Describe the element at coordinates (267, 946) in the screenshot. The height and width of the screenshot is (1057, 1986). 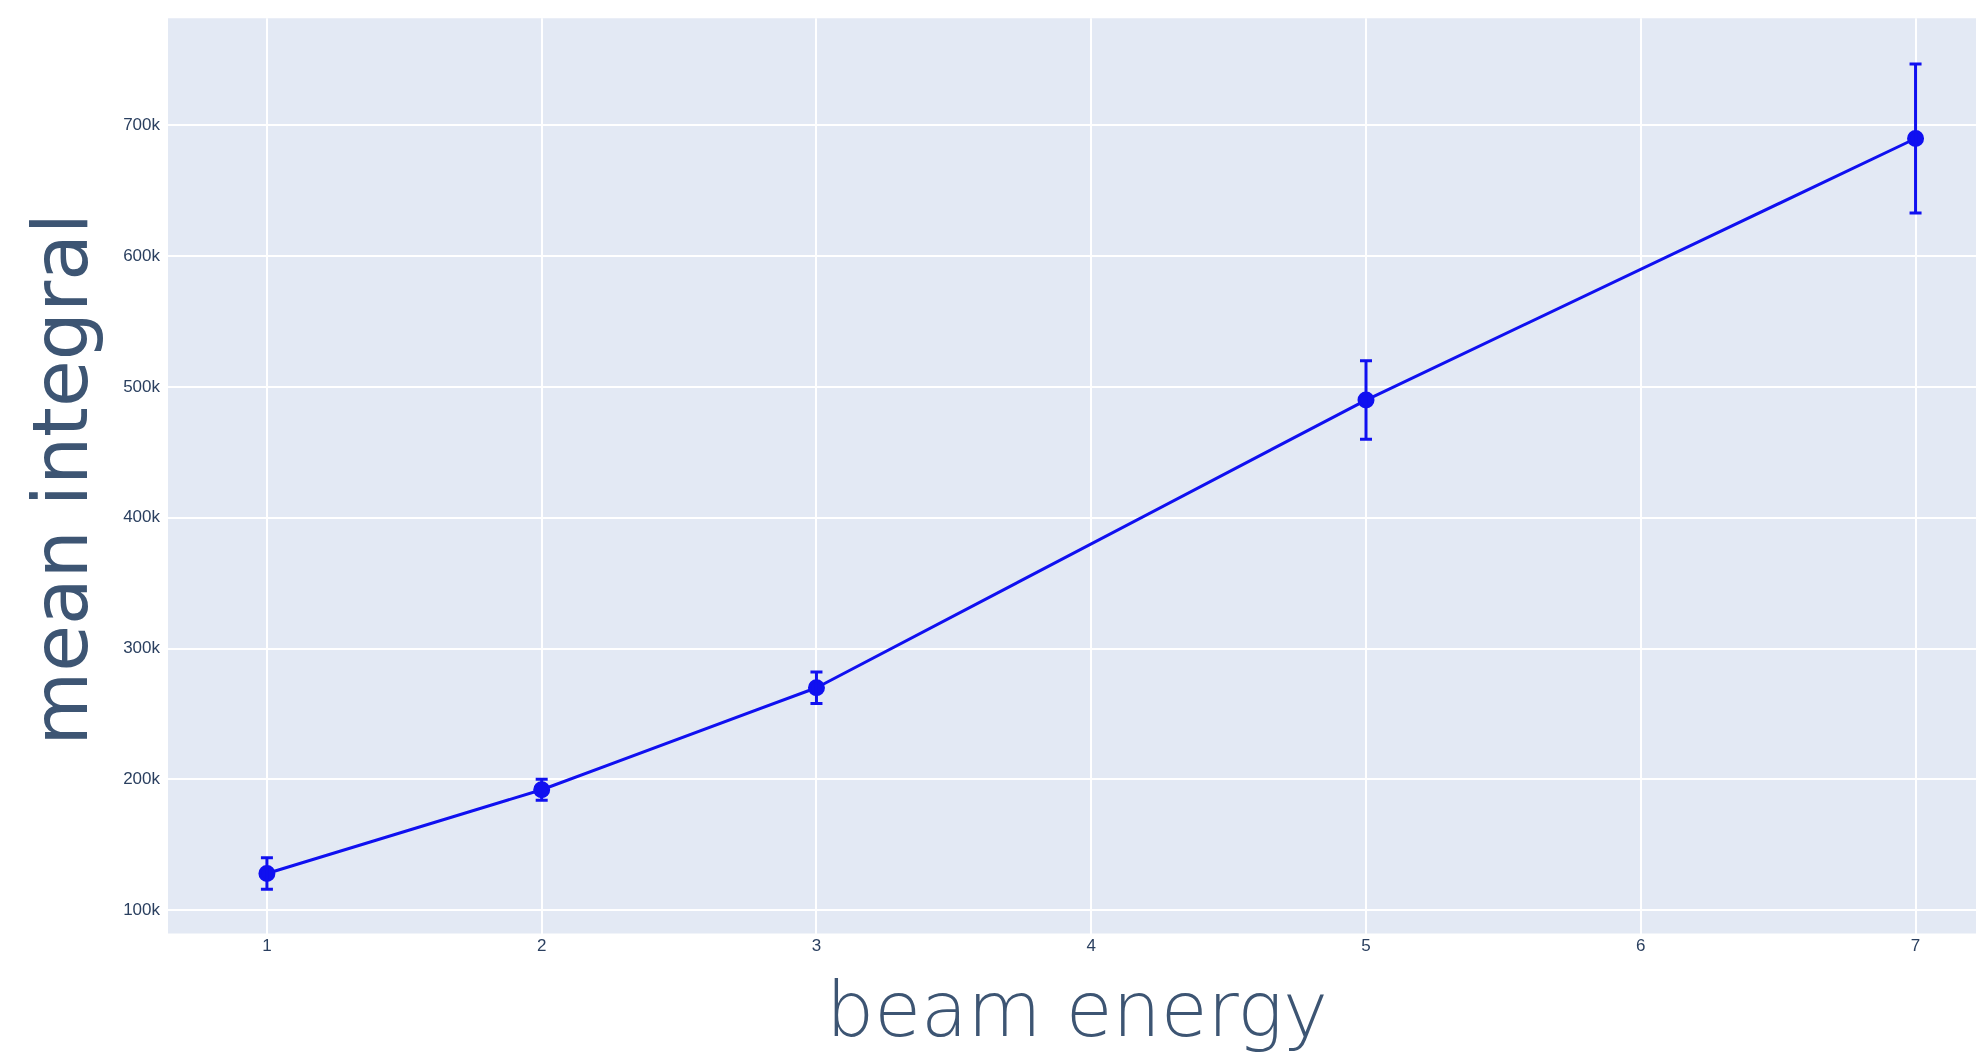
I see `x-tick-label: 1` at that location.